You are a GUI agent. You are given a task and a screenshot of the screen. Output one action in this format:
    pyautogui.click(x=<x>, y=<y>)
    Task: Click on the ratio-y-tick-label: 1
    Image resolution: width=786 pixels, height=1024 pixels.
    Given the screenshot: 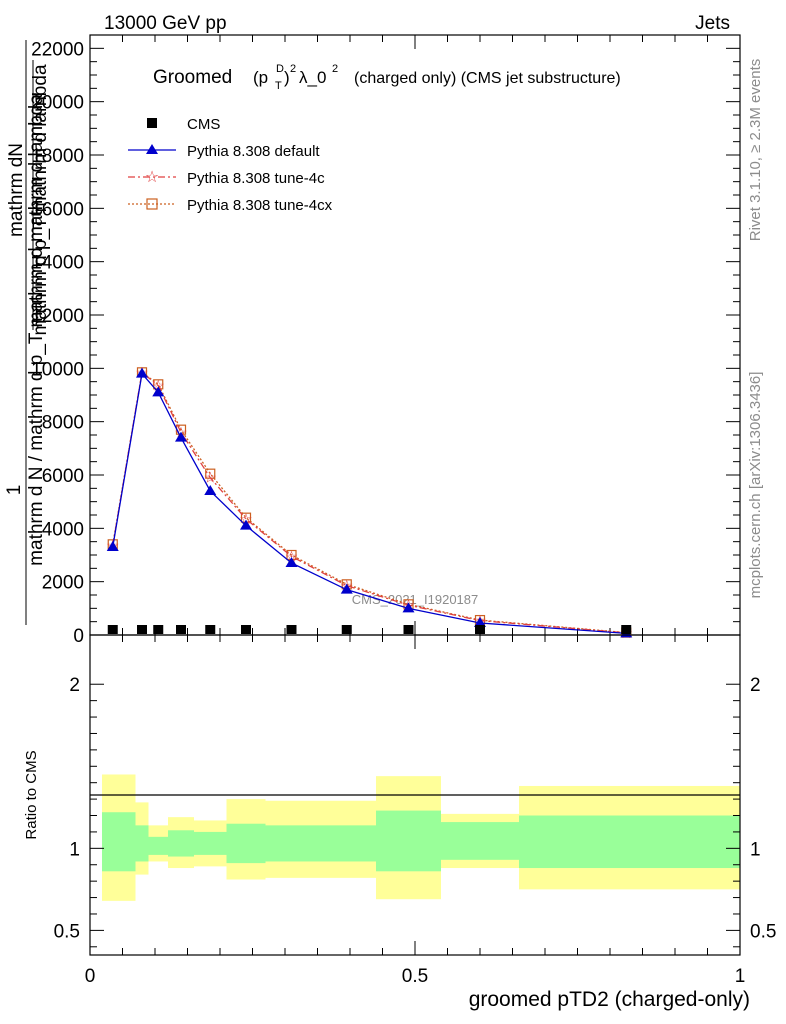 What is the action you would take?
    pyautogui.click(x=74, y=849)
    